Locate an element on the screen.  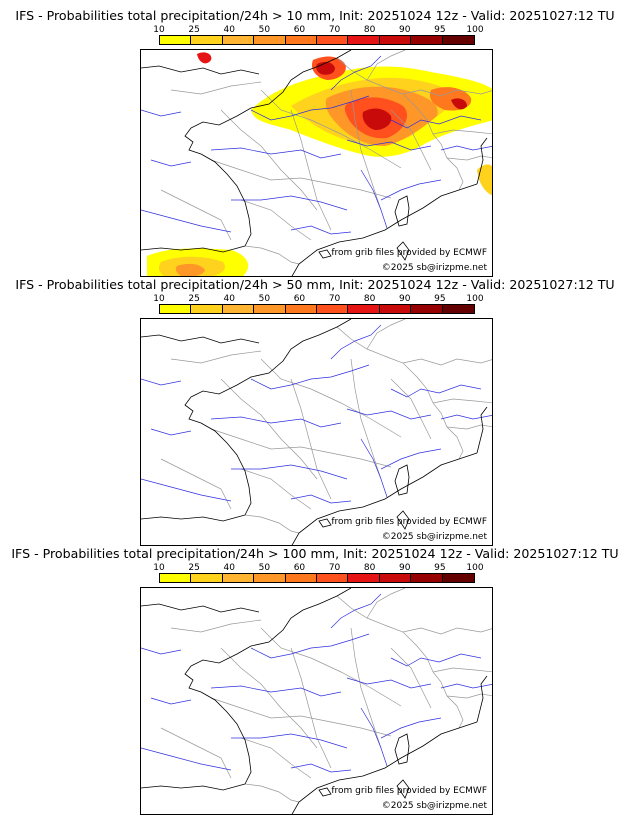
copyright-credit: ©2025 sb@irizpme.net is located at coordinates (434, 268).